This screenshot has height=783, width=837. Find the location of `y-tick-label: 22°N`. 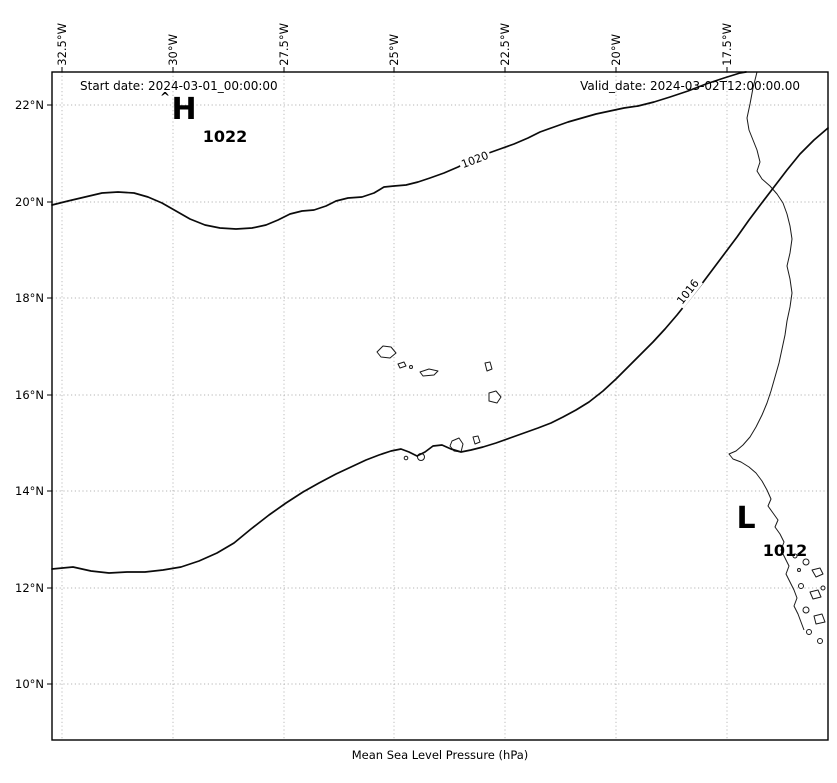

y-tick-label: 22°N is located at coordinates (29, 105).